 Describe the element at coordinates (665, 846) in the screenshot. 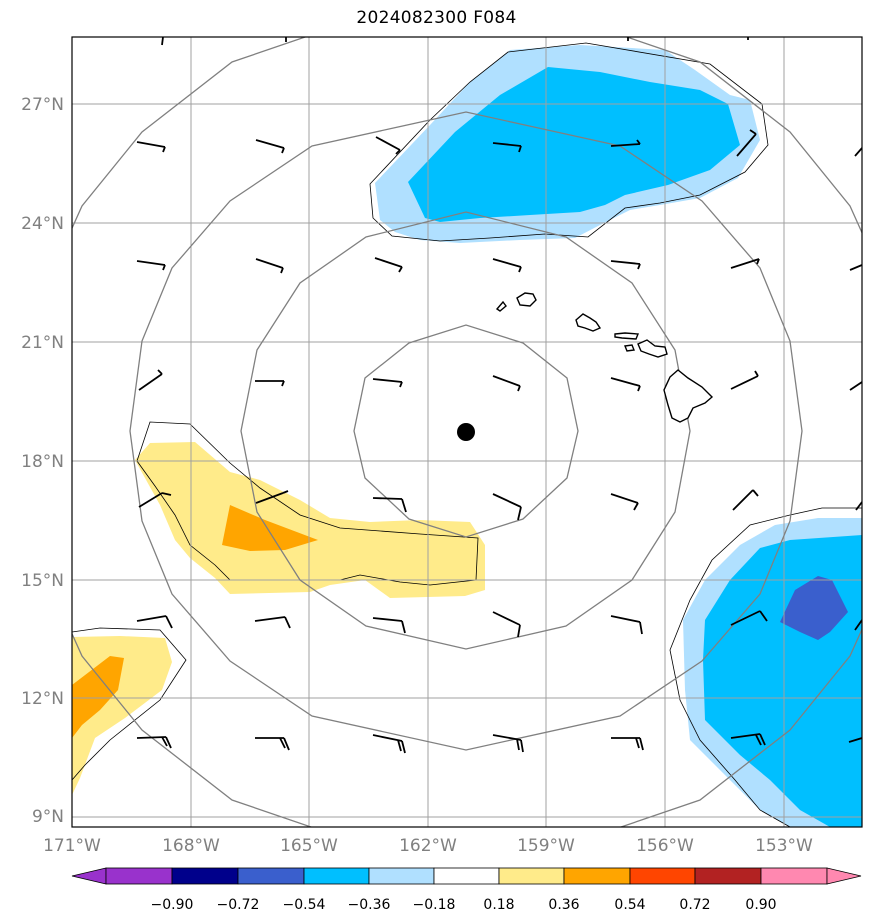

I see `lon-label-156: 156°W` at that location.